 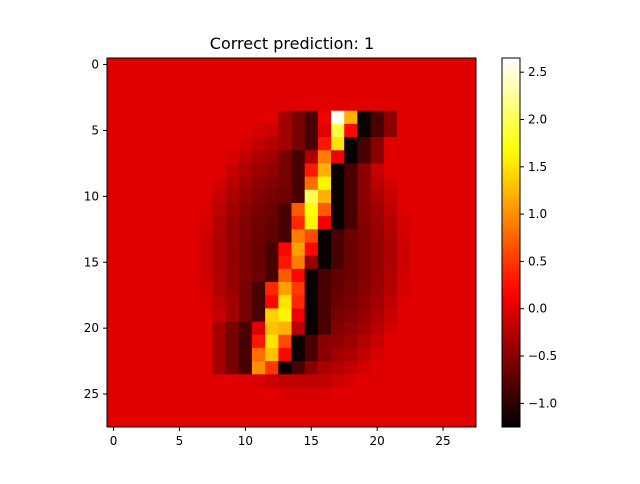 What do you see at coordinates (442, 441) in the screenshot?
I see `x-tick-label: 25` at bounding box center [442, 441].